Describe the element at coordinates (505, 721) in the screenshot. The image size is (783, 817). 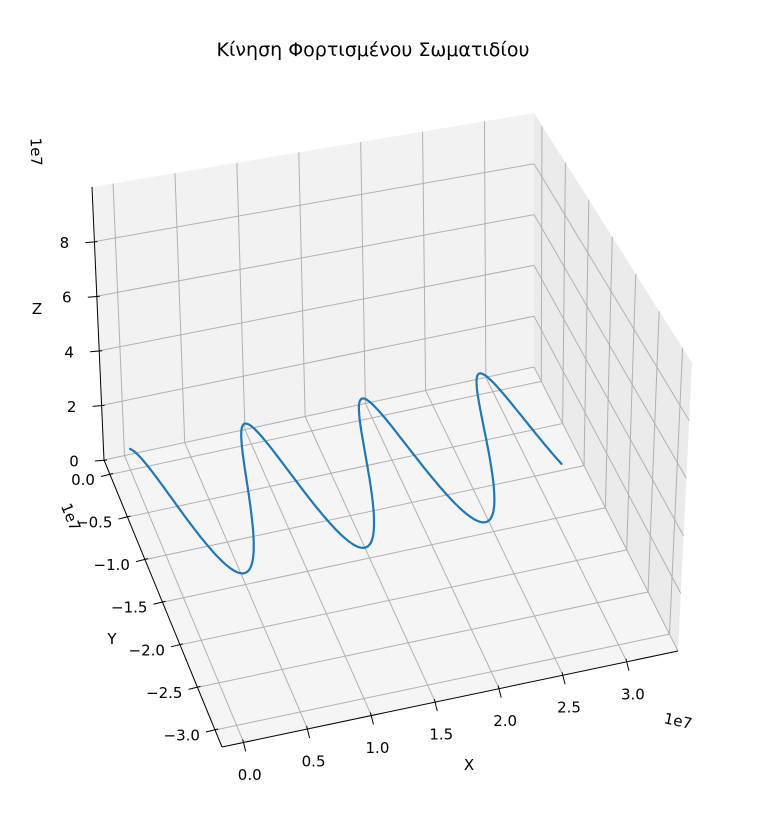
I see `x-tick-label: 2.0` at that location.